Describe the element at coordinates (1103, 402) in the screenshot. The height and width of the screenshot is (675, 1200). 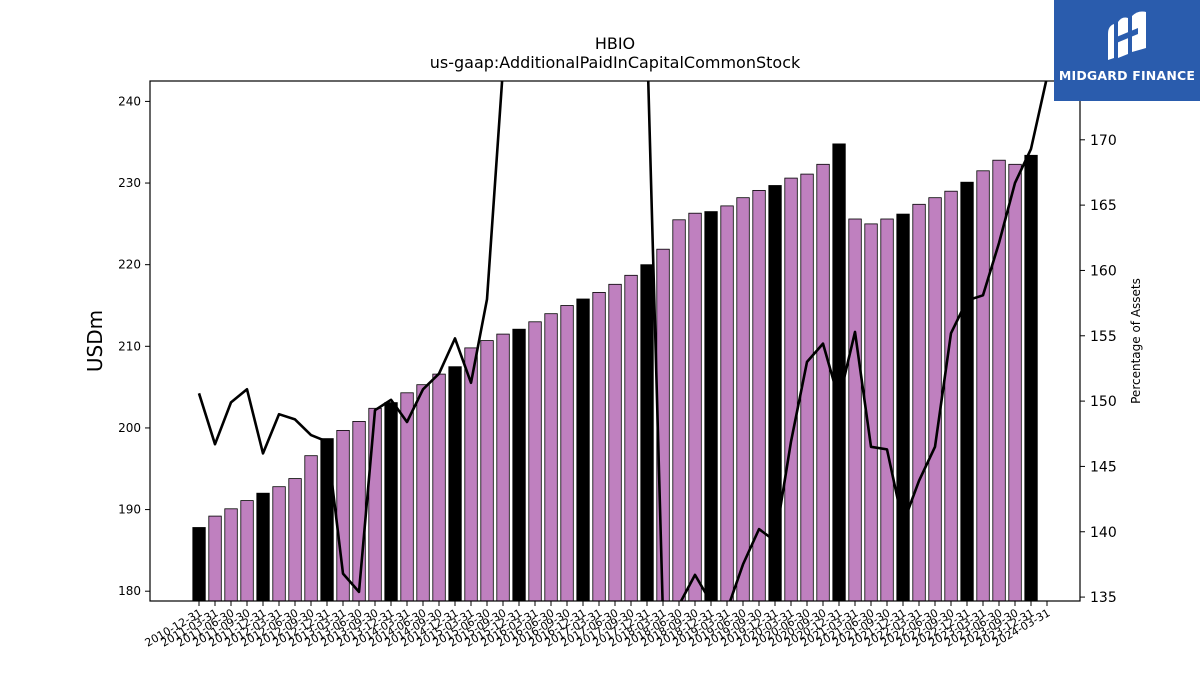
I see `y2-tick-label: 150` at that location.